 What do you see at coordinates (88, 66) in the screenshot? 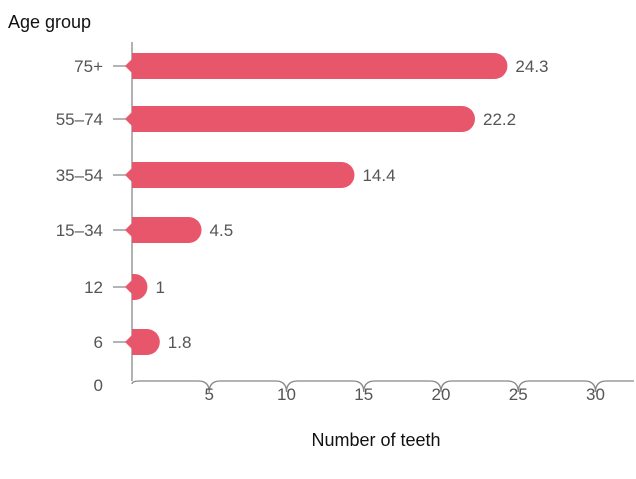
I see `y-tick-label: 75+` at bounding box center [88, 66].